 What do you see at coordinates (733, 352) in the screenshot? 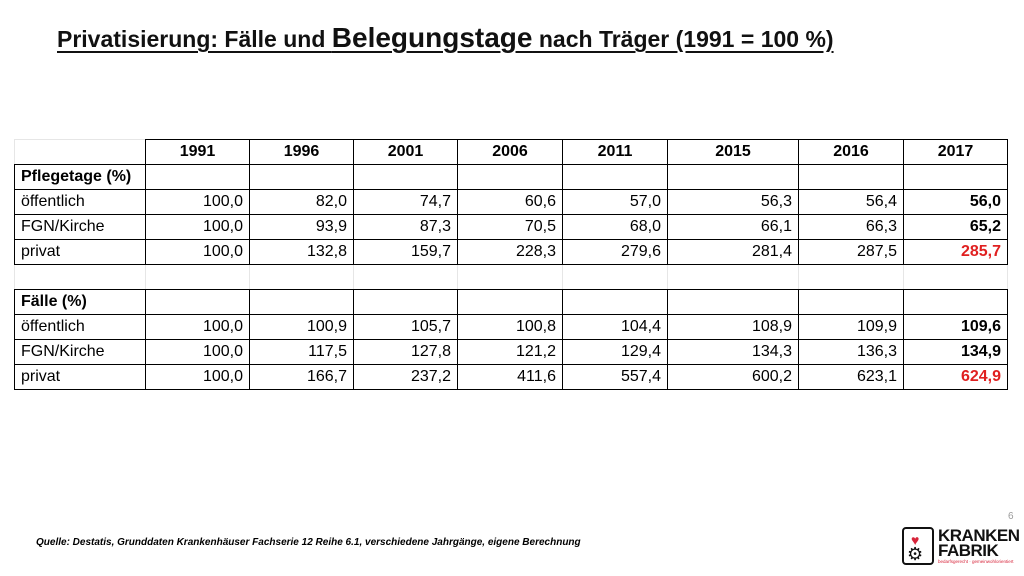
I see `value-cell: 134,3` at bounding box center [733, 352].